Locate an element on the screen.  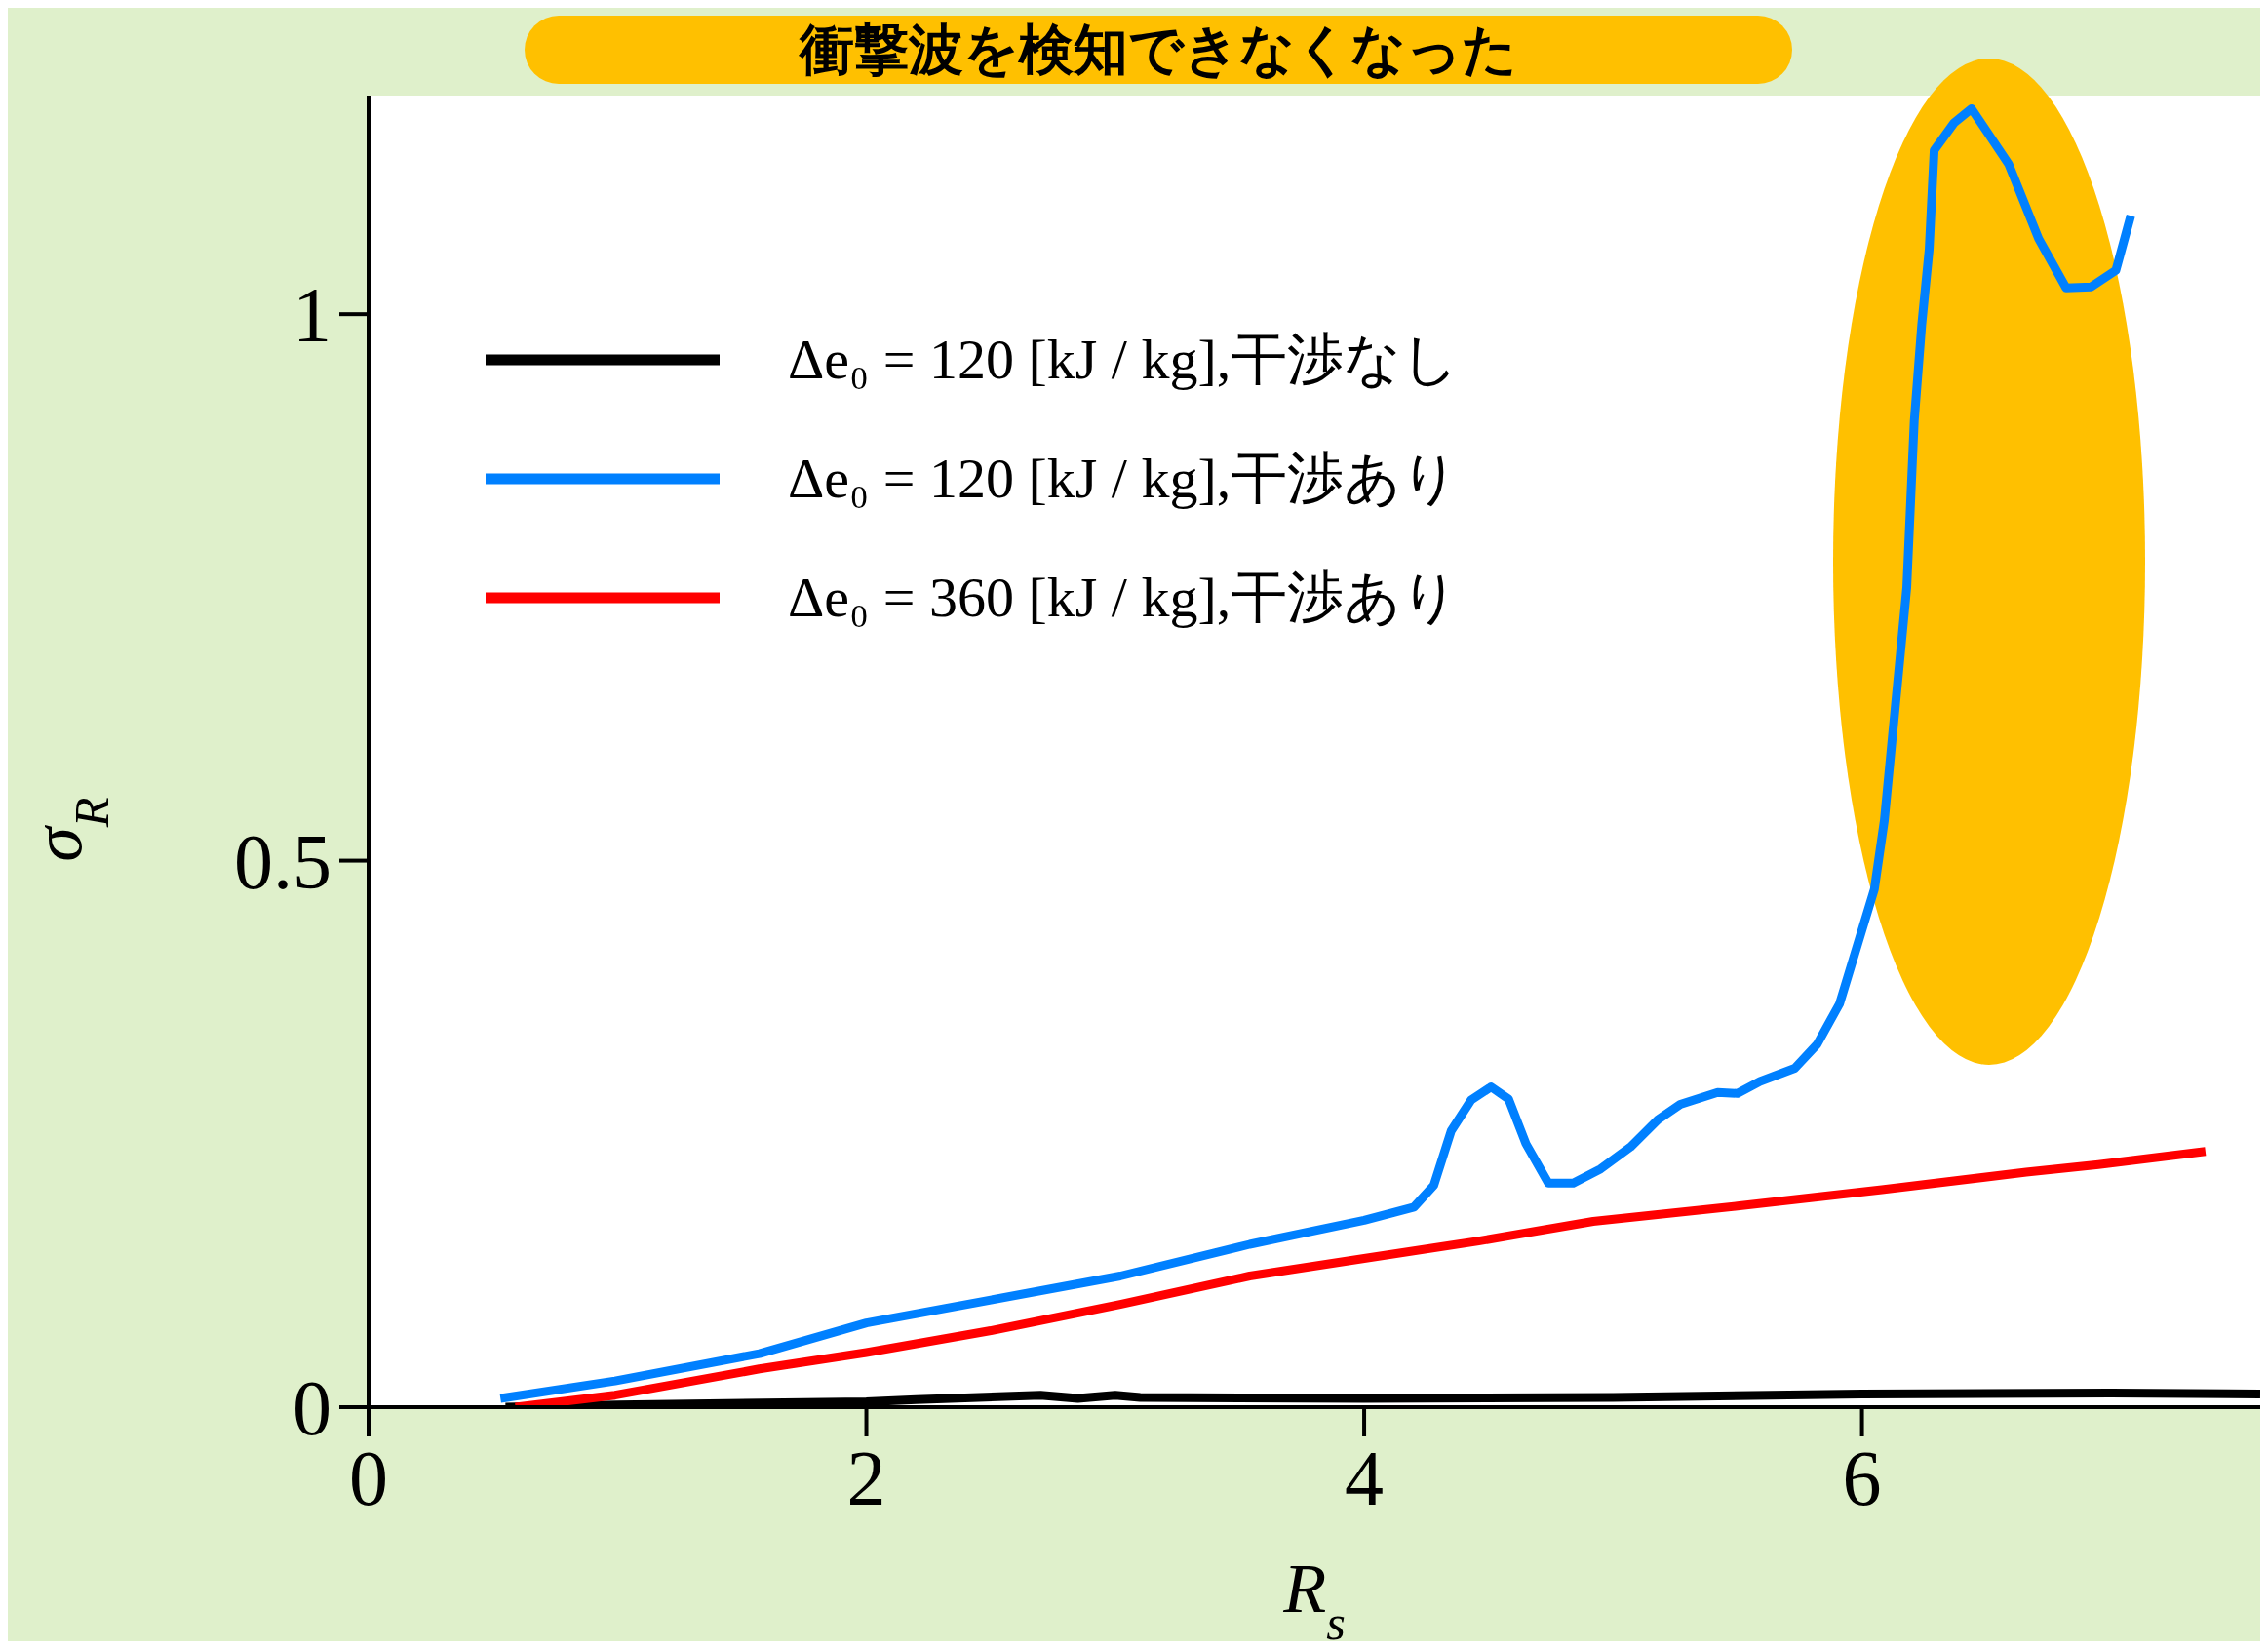
x-tick-label: 4 is located at coordinates (1365, 1478).